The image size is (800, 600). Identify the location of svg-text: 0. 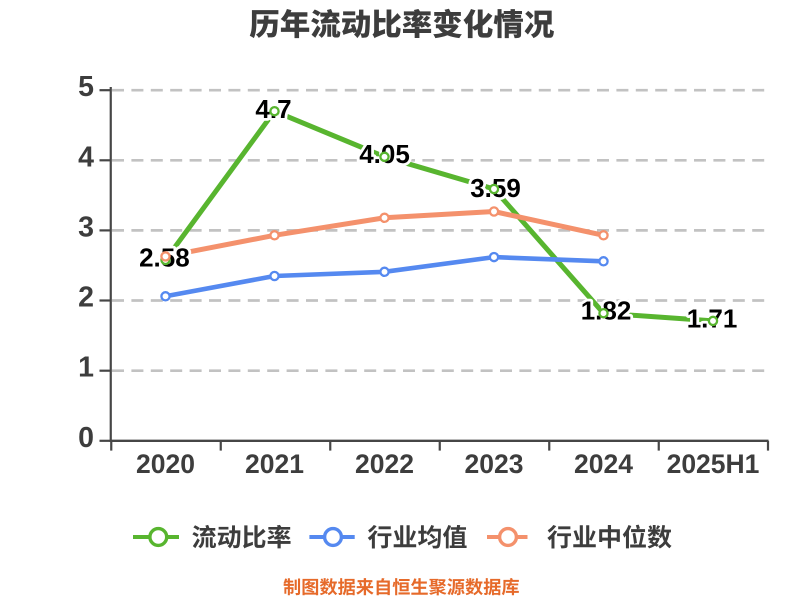
(86, 438).